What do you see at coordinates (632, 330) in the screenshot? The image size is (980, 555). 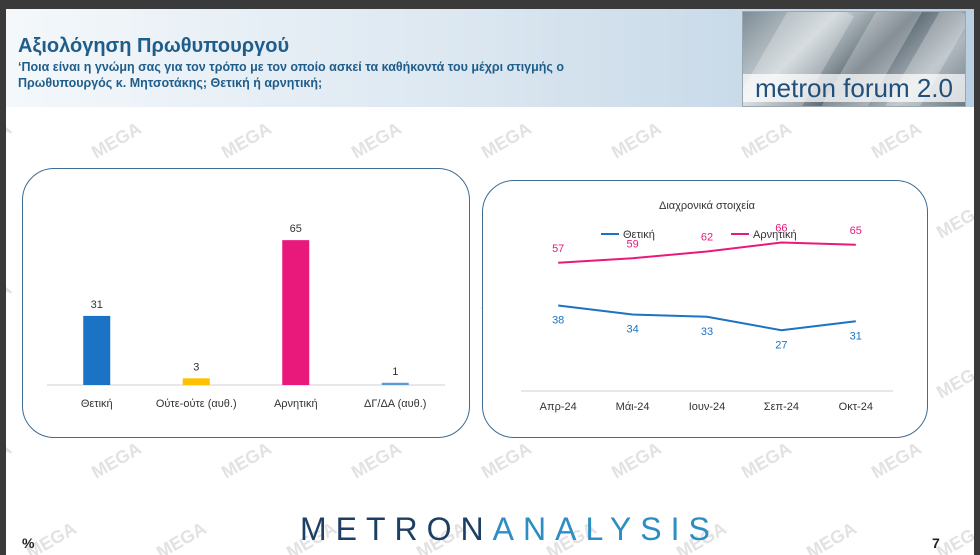 I see `data-label: 34` at bounding box center [632, 330].